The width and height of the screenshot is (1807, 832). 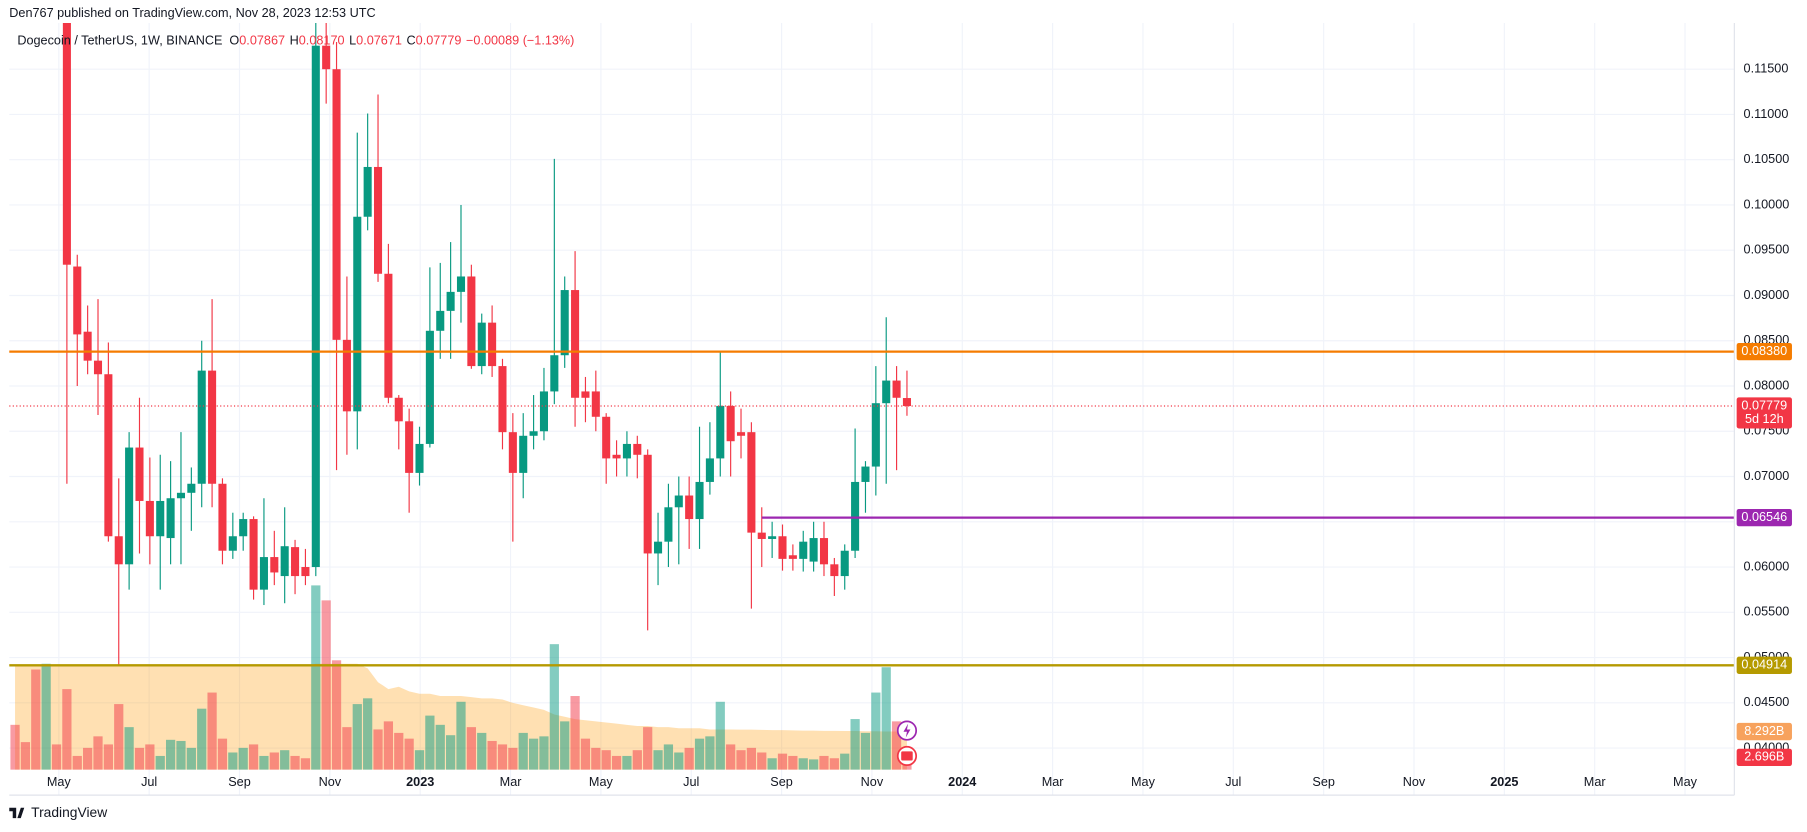 I want to click on level-label: 0.08380, so click(x=1764, y=351).